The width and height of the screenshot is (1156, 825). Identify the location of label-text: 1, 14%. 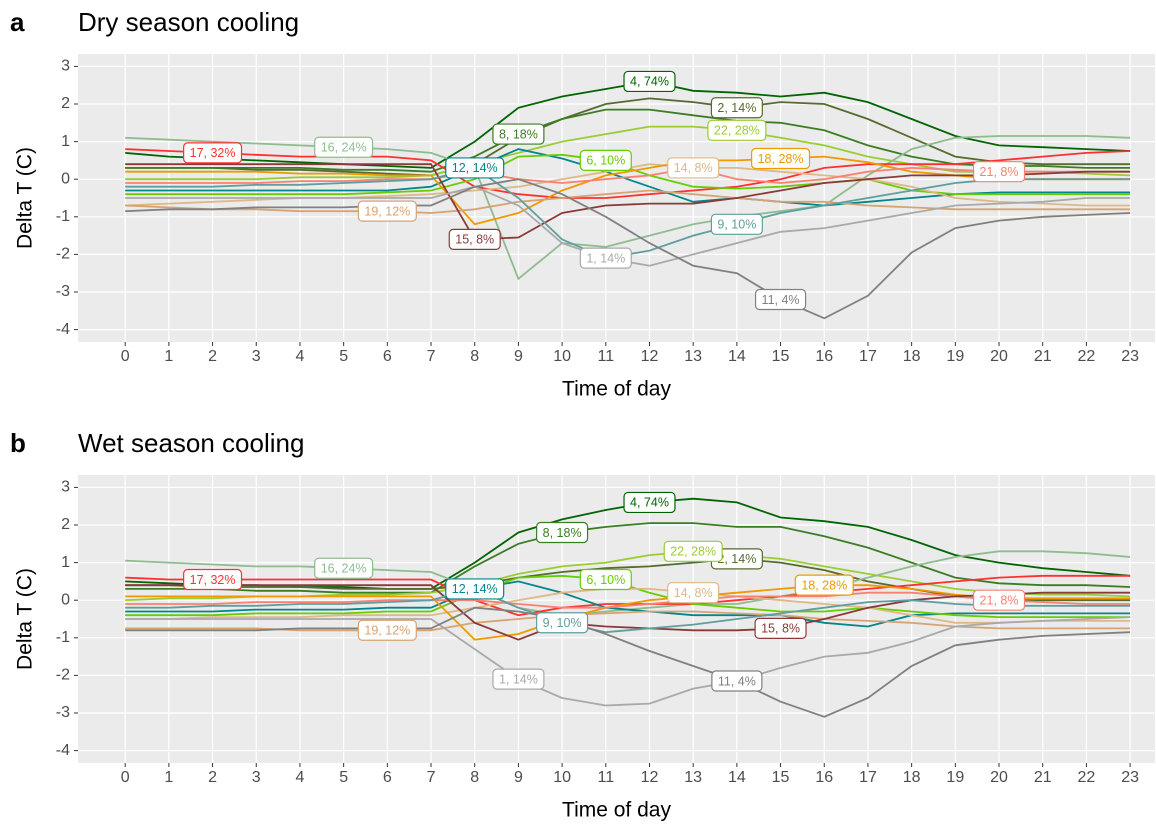
(605, 258).